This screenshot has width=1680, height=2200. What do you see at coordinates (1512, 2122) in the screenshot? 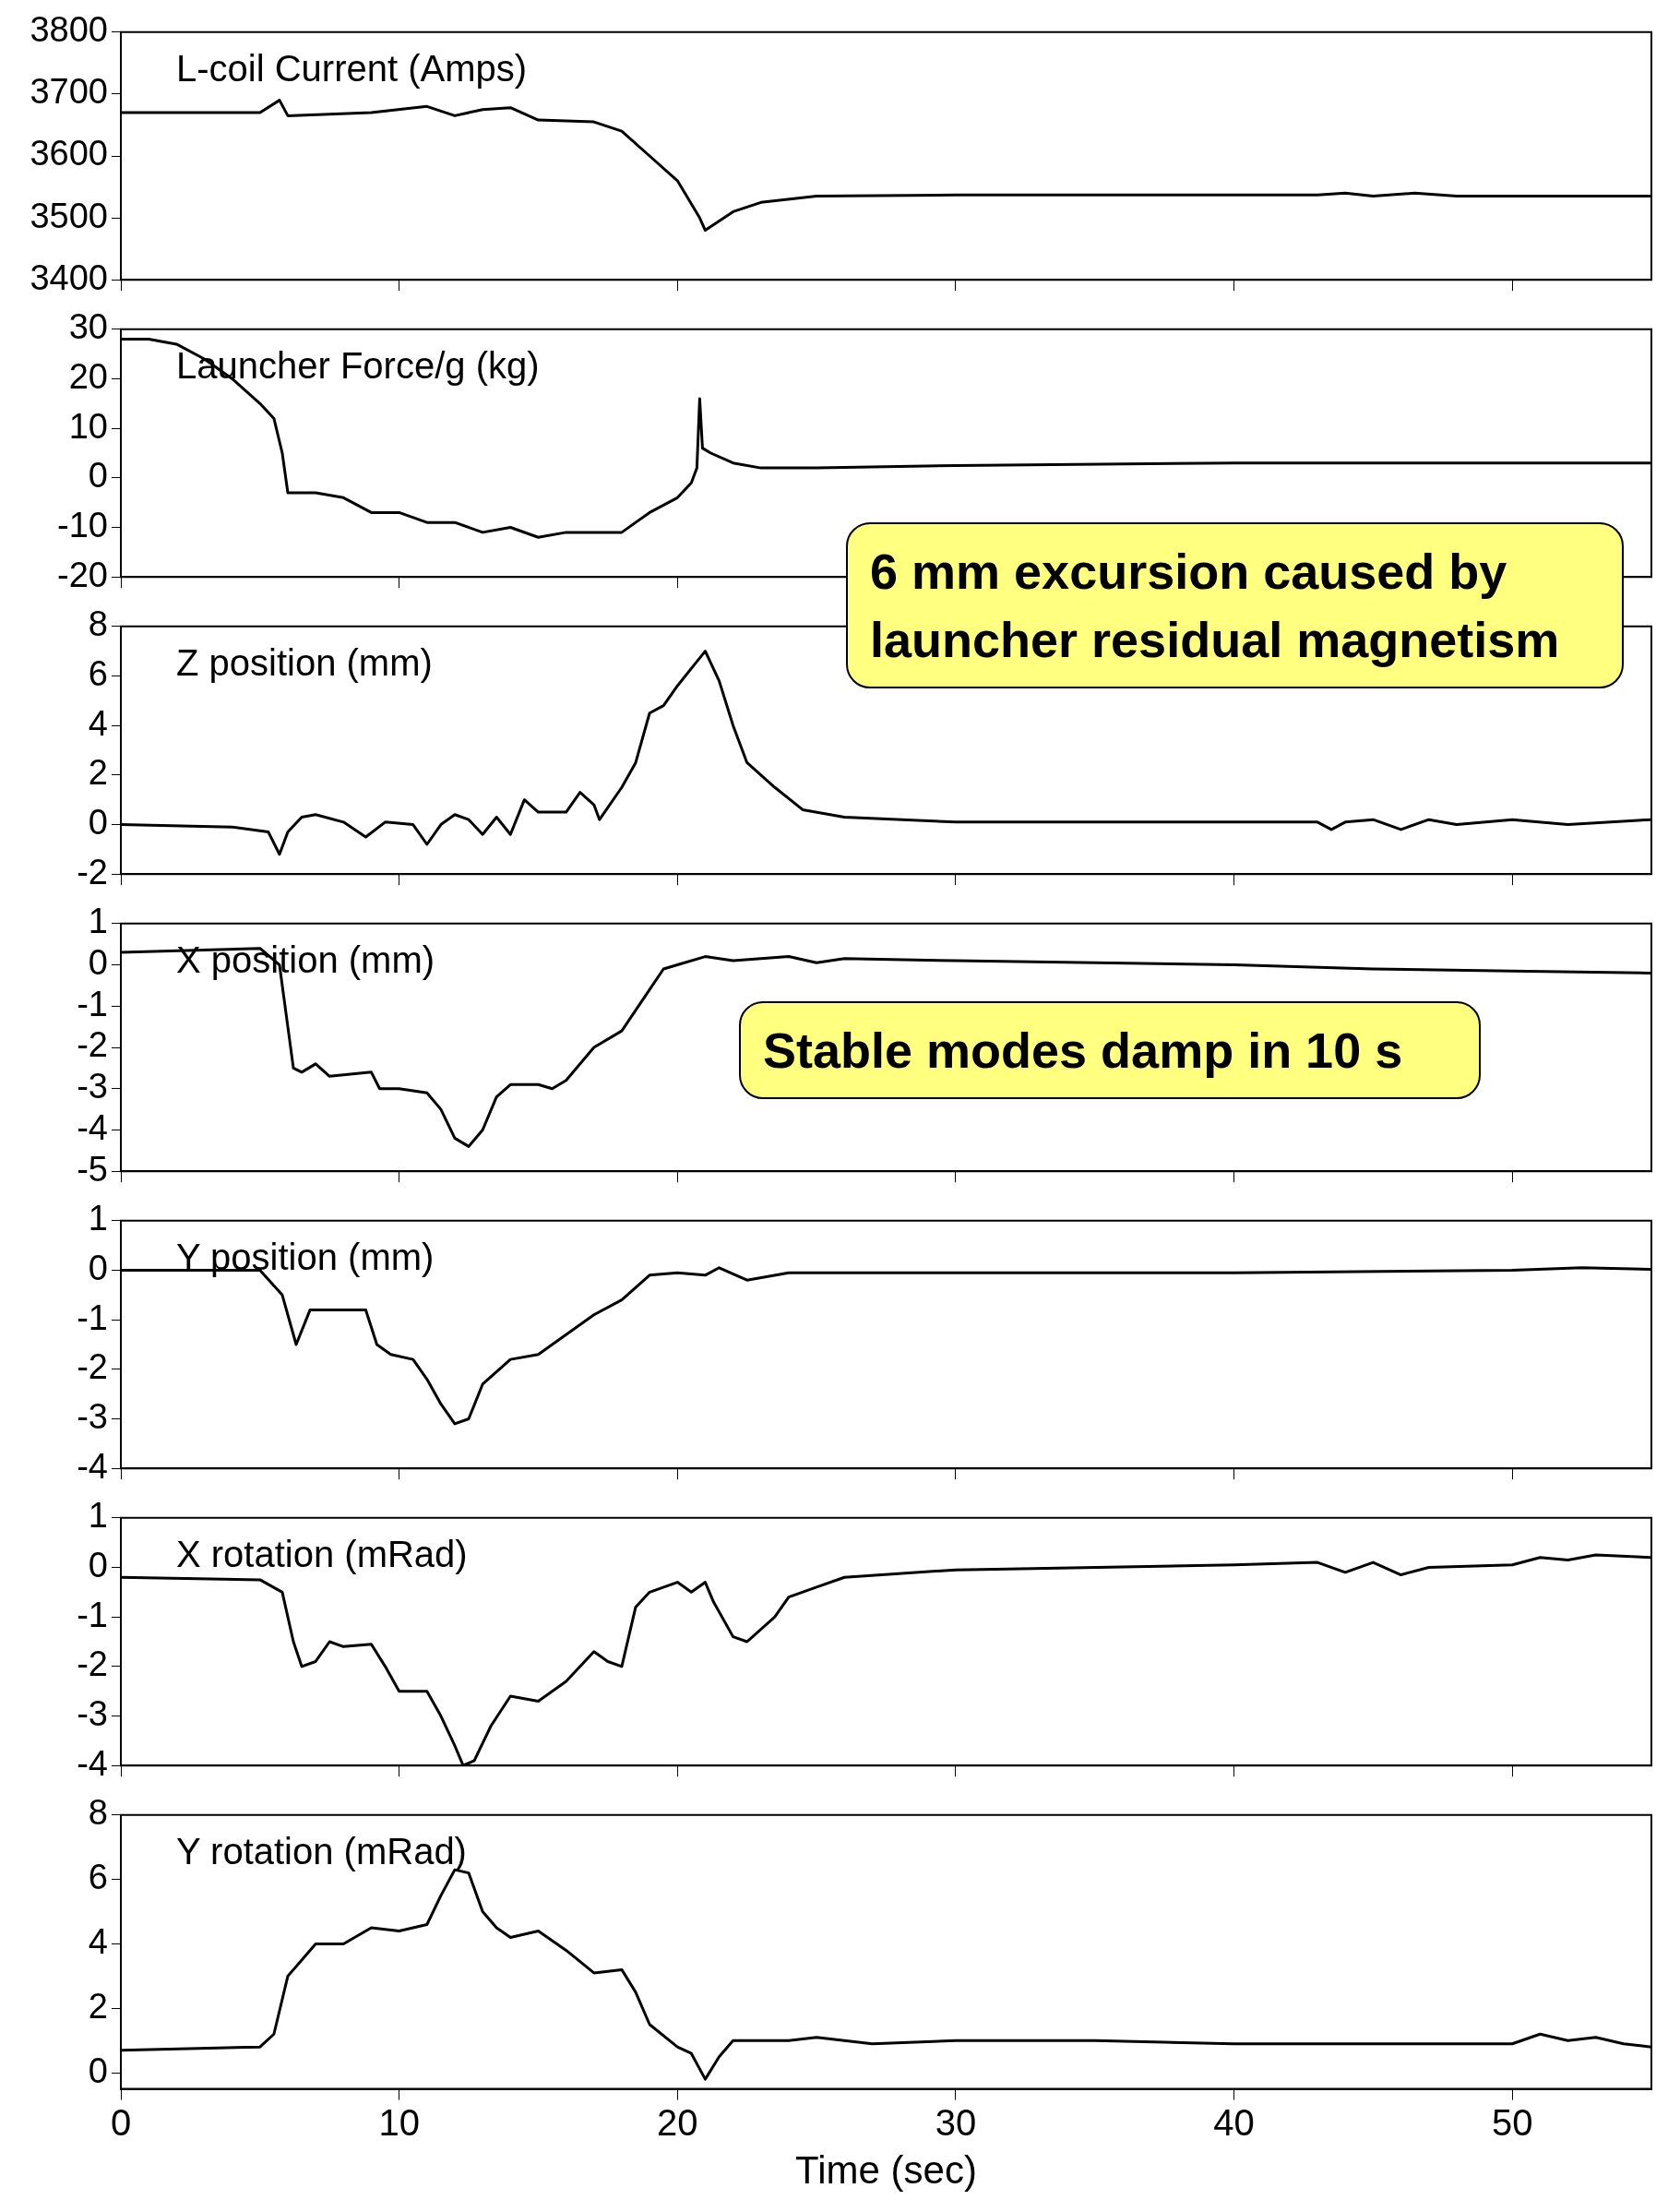
I see `x-tick-label: 50` at bounding box center [1512, 2122].